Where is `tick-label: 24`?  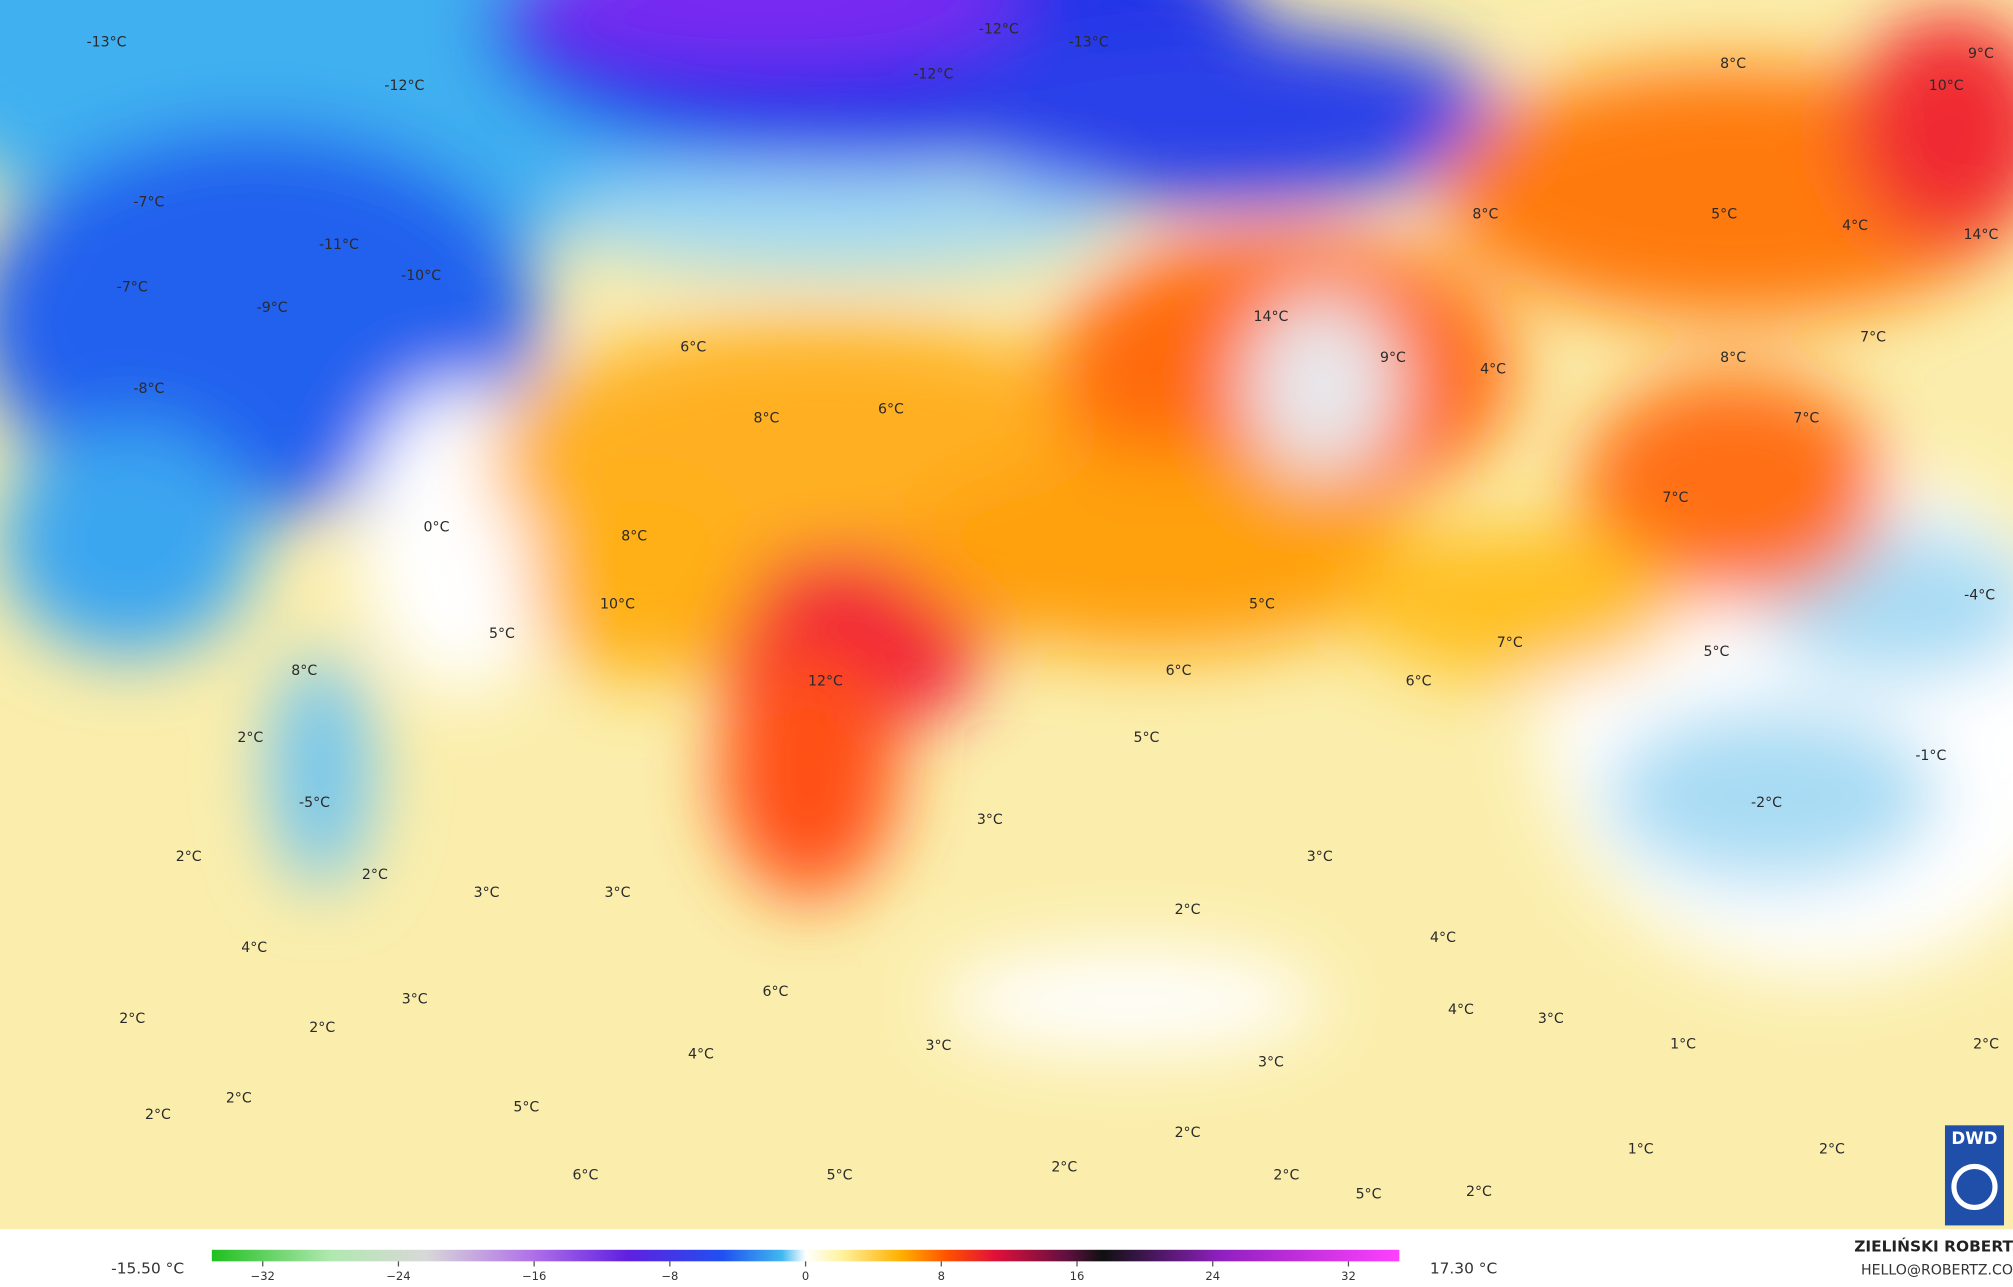 tick-label: 24 is located at coordinates (1212, 1276).